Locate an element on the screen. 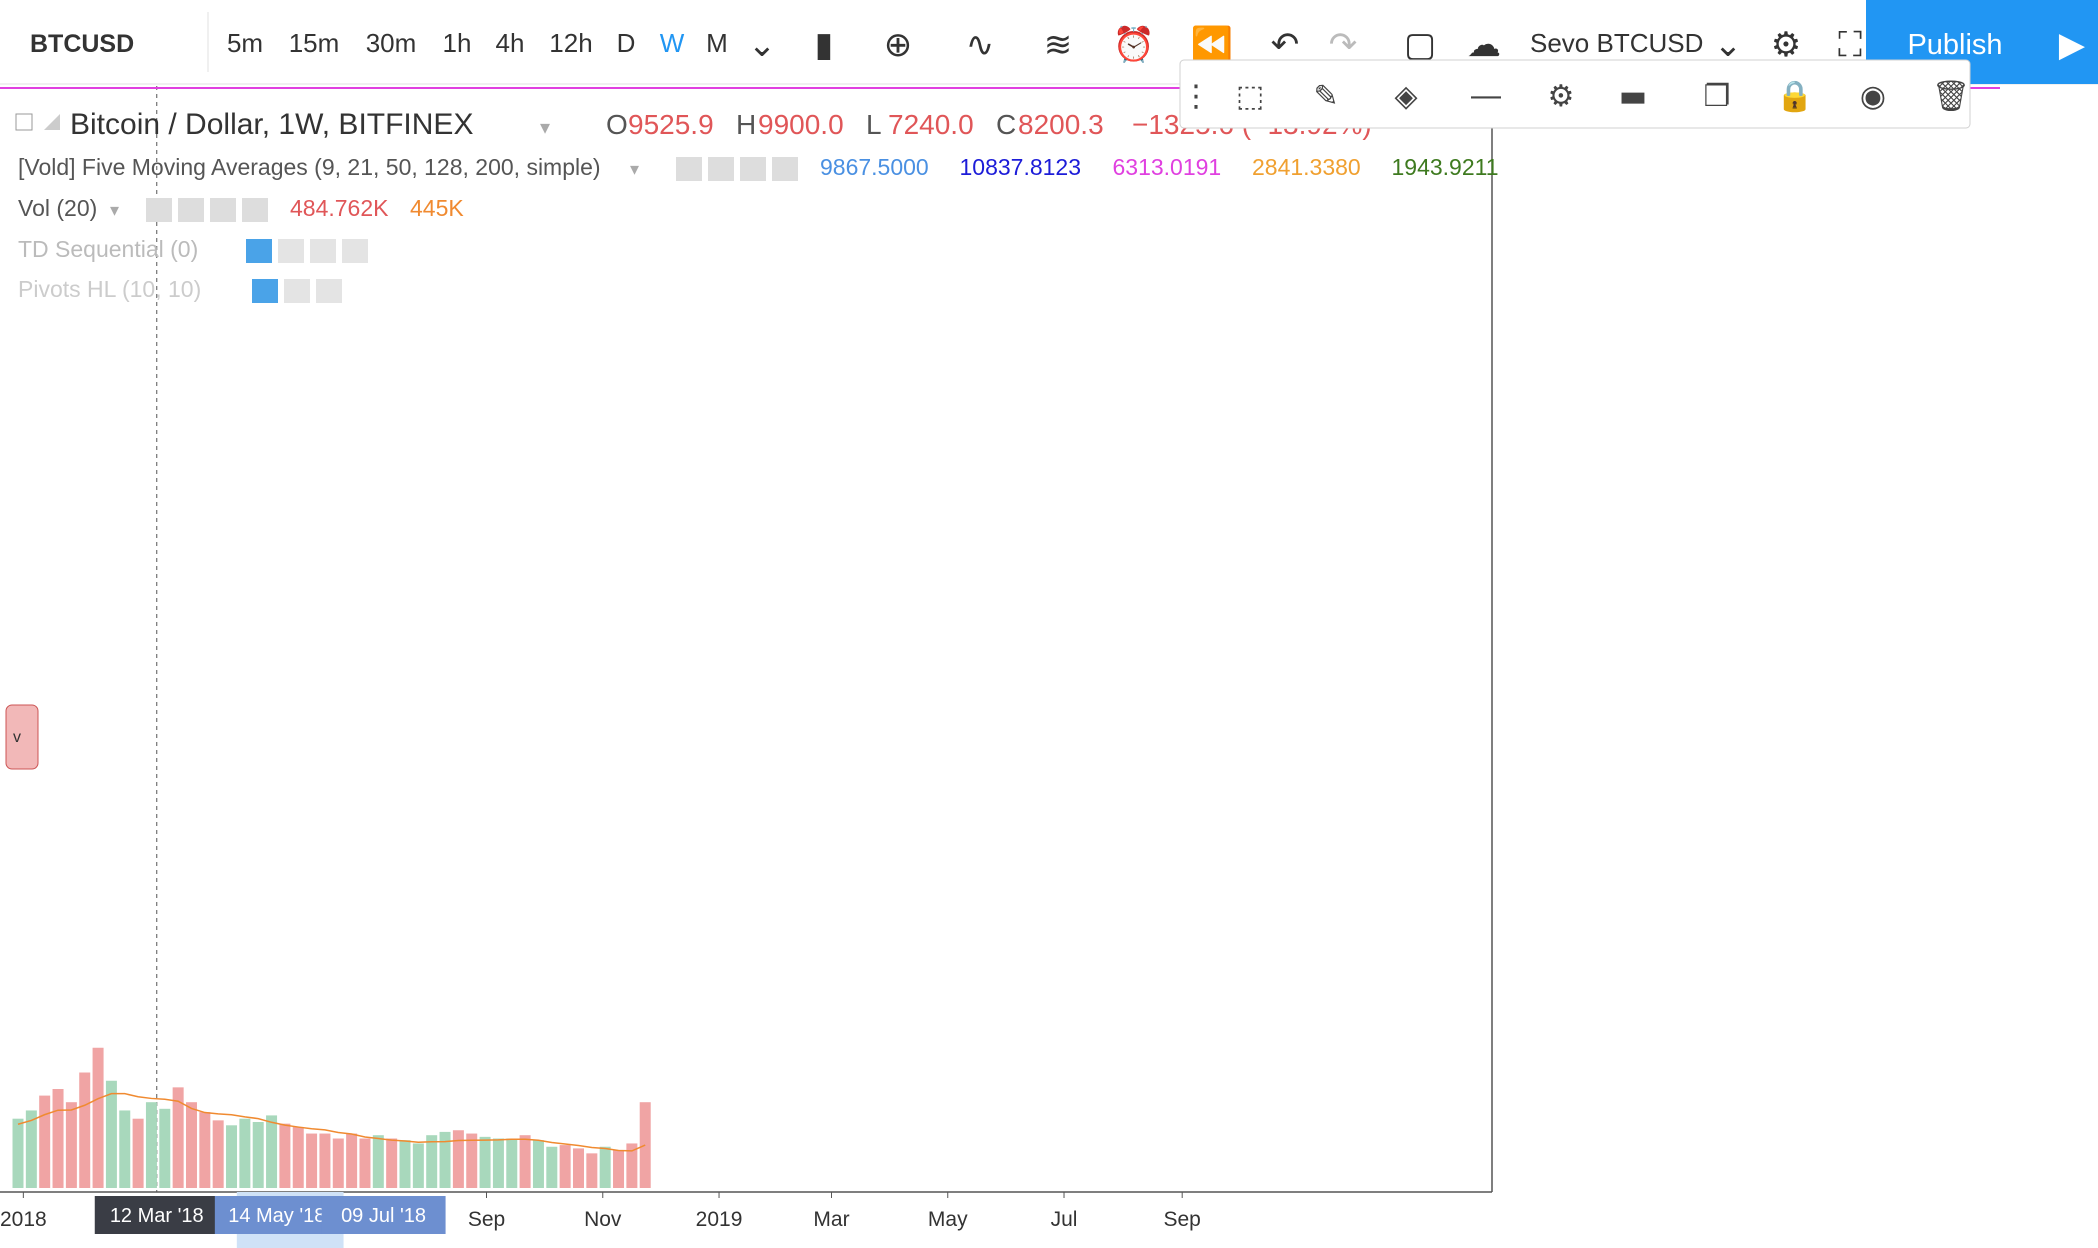 The height and width of the screenshot is (1248, 2098). interval-15m: 15m is located at coordinates (314, 43).